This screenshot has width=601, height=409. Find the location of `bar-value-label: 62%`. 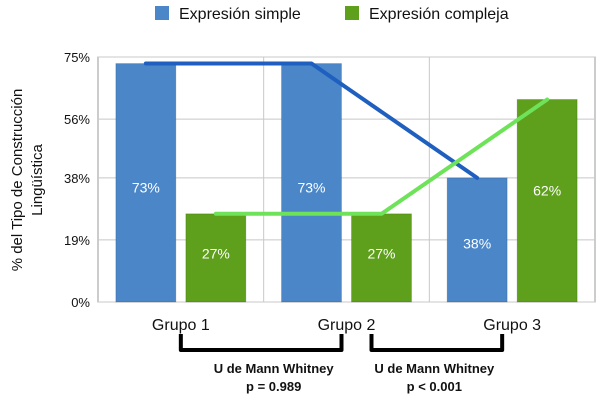

bar-value-label: 62% is located at coordinates (547, 191).